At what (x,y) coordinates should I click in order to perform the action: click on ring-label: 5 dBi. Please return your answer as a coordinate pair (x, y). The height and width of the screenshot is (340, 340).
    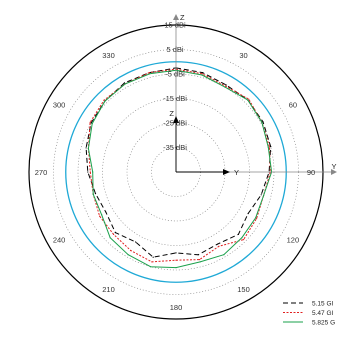
    Looking at the image, I should click on (174, 49).